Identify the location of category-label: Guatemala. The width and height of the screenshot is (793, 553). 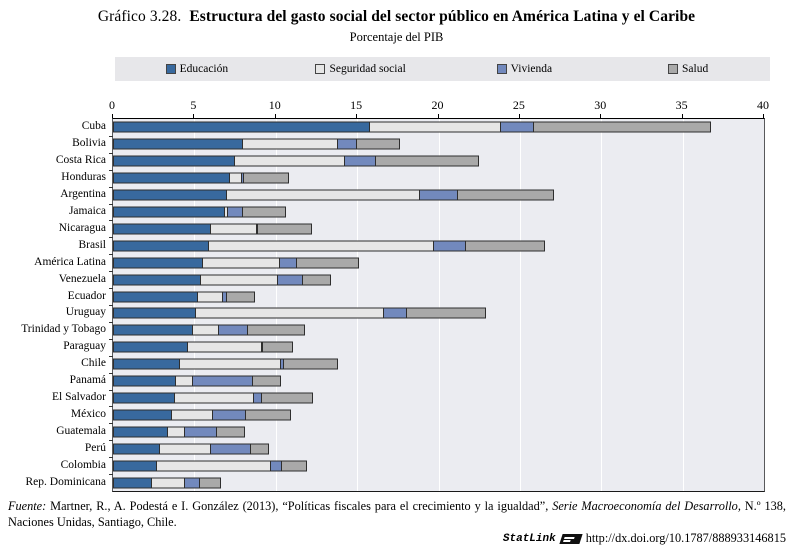
(81, 430).